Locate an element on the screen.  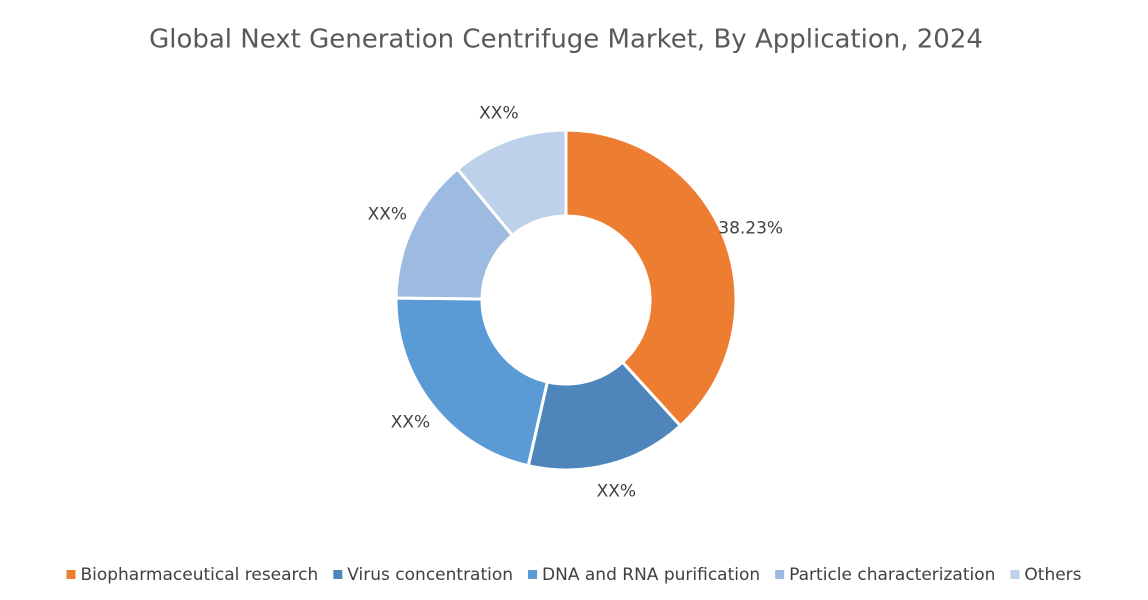
data-label: 38.23% is located at coordinates (750, 229).